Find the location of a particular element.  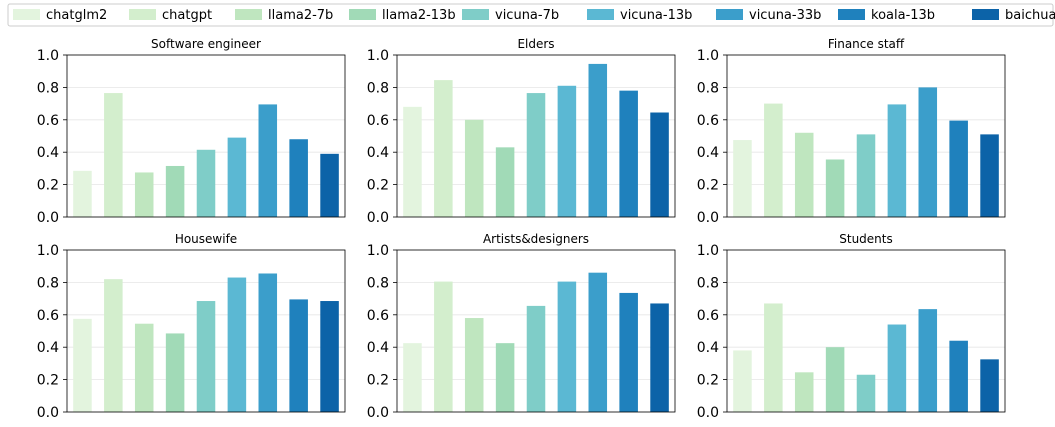

panel-title: Students is located at coordinates (866, 239).